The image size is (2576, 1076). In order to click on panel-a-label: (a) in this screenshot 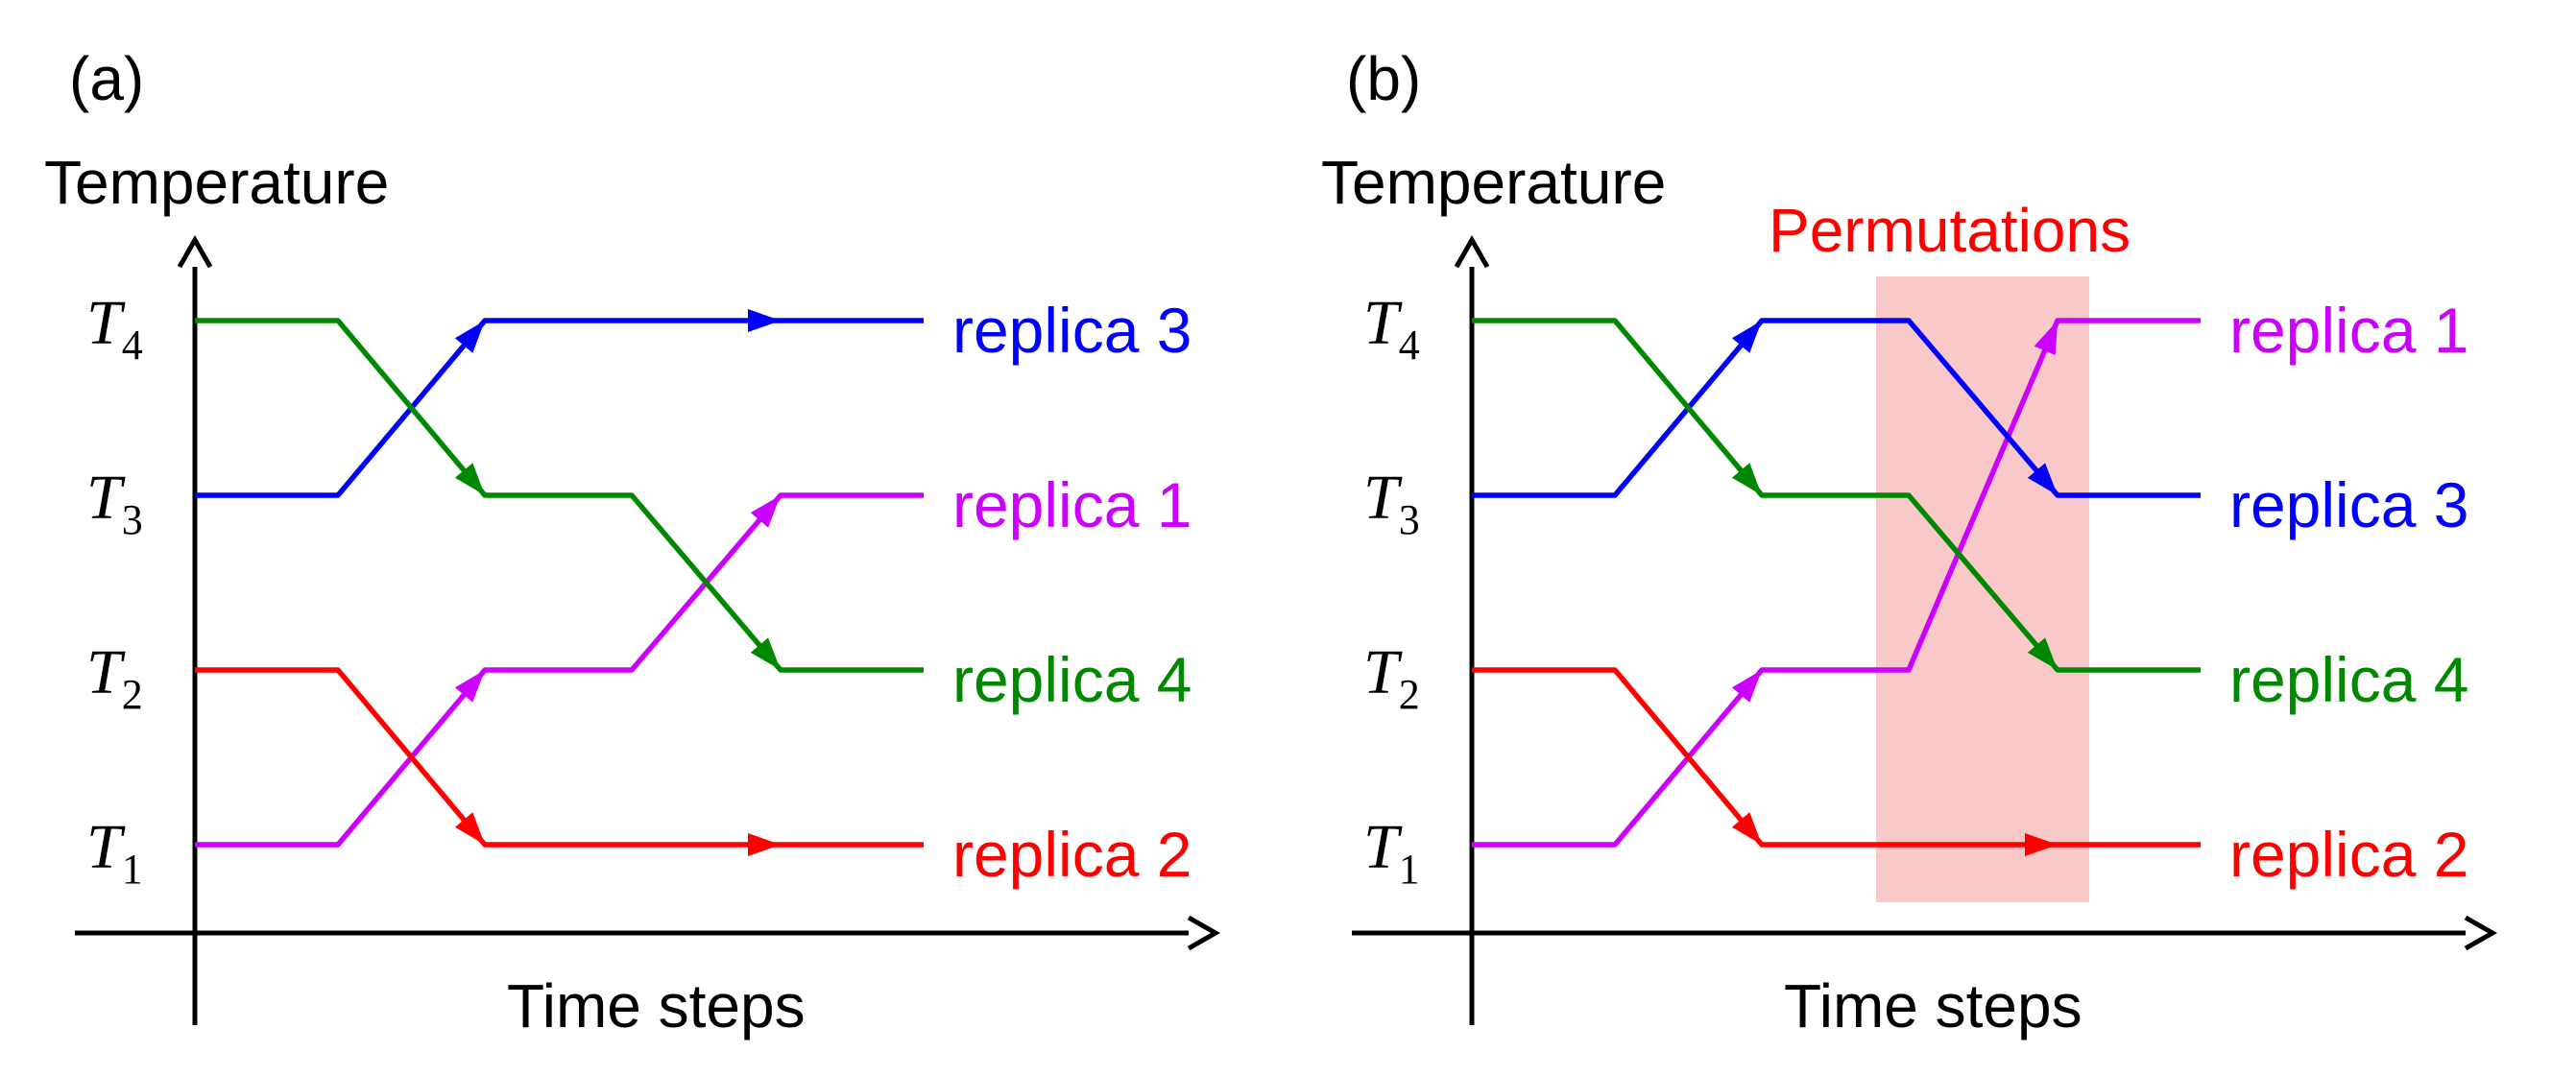, I will do `click(106, 78)`.